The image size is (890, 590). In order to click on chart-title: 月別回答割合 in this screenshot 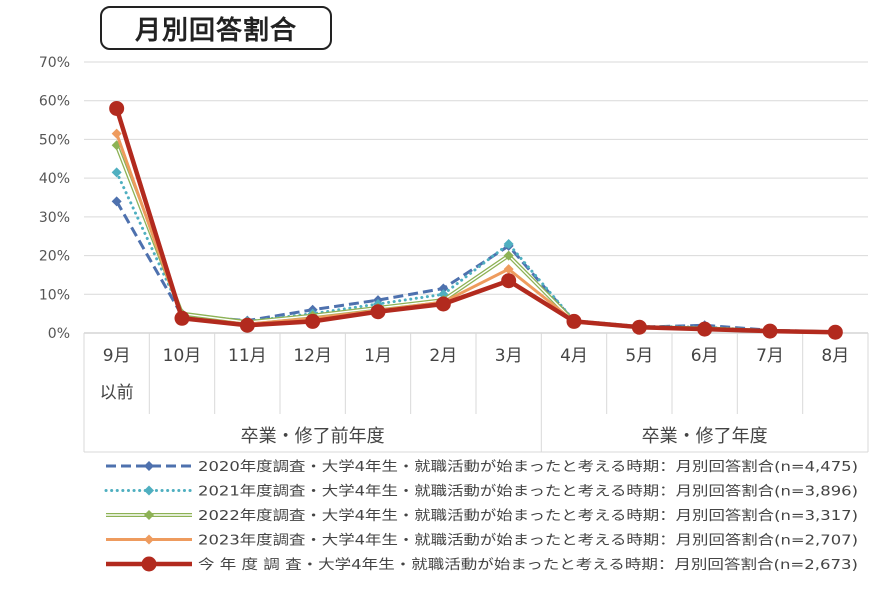, I will do `click(216, 28)`.